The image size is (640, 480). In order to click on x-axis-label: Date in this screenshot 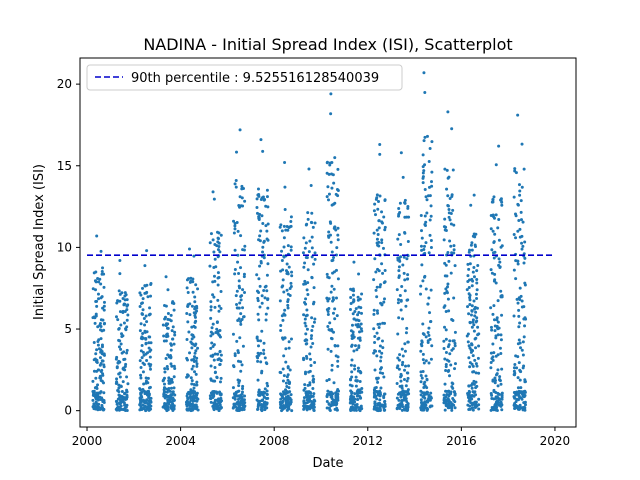, I will do `click(327, 463)`.